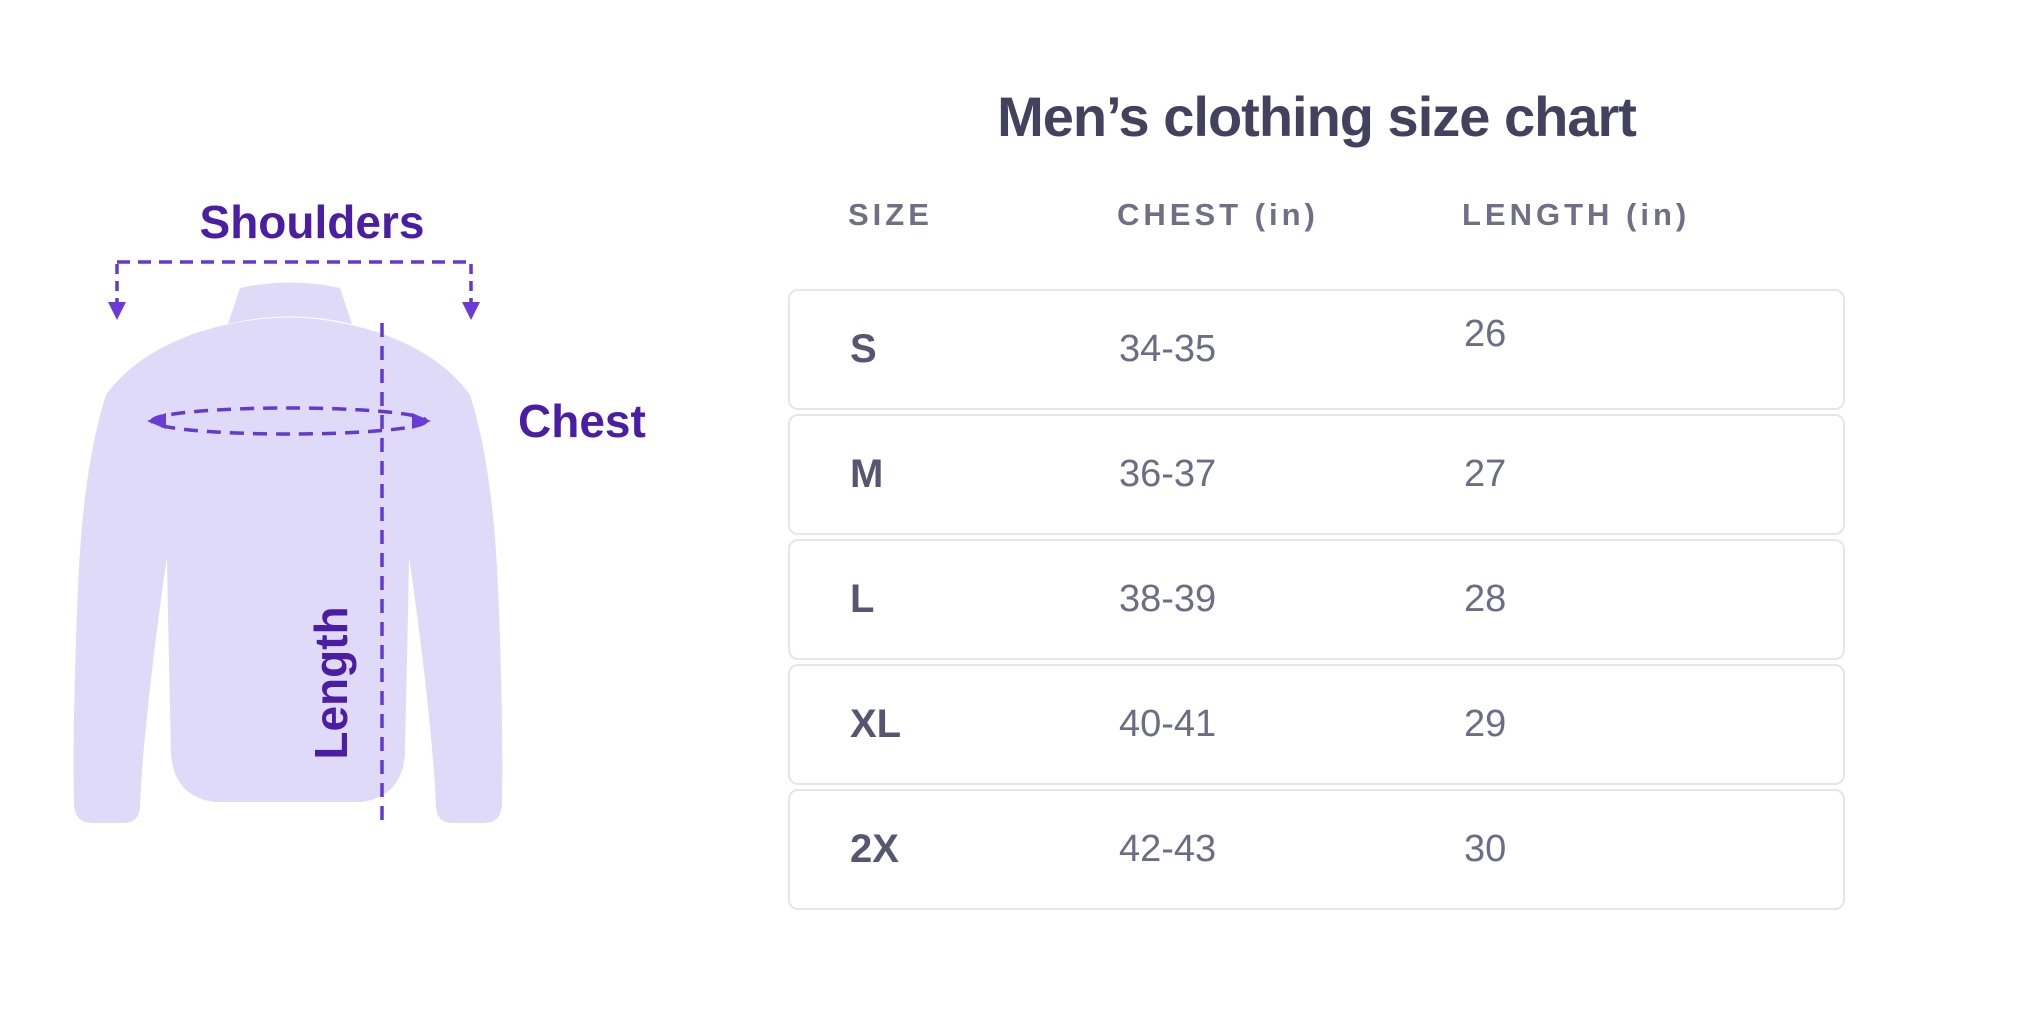 The height and width of the screenshot is (1020, 2032). I want to click on page-title: Men’s clothing size chart, so click(1317, 116).